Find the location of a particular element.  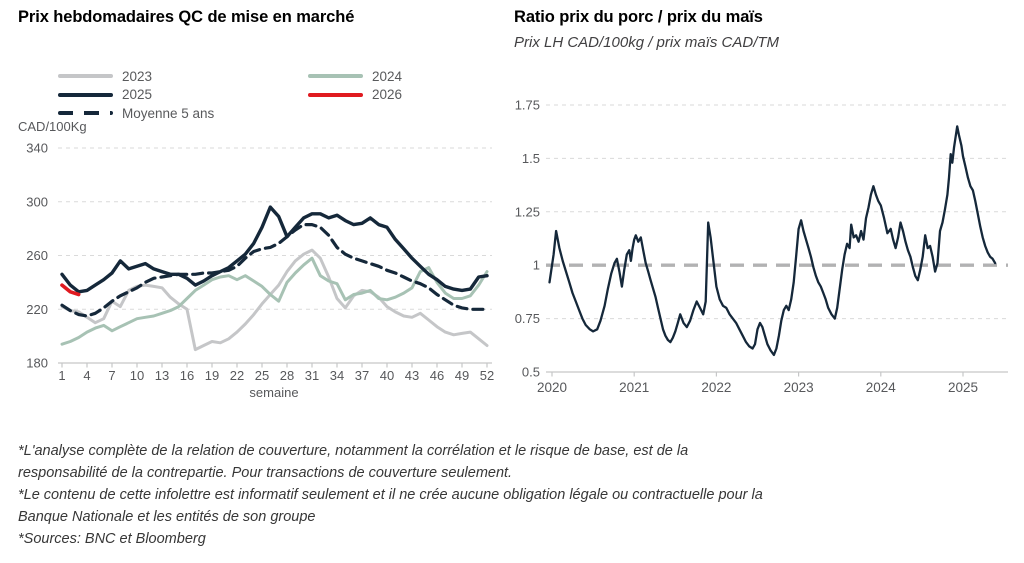

left-x-tick-label: 28 is located at coordinates (287, 375).